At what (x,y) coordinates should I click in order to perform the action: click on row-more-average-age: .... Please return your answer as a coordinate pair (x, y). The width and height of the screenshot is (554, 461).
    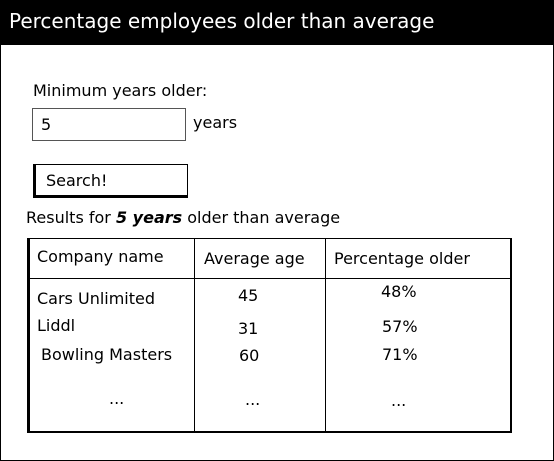
    Looking at the image, I should click on (253, 399).